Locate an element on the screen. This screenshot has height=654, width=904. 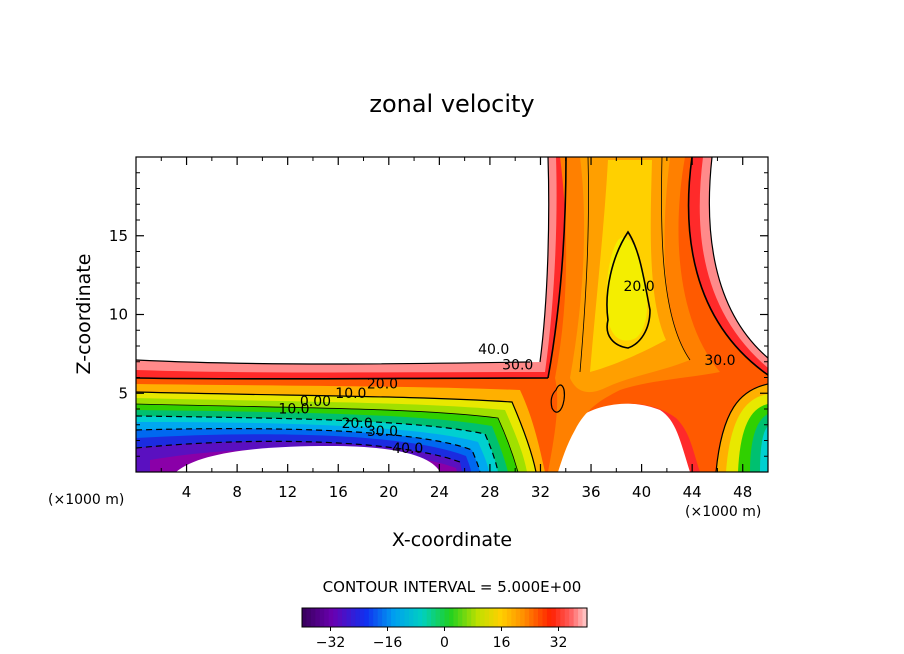
colorbar-tick-label: 16 is located at coordinates (502, 643).